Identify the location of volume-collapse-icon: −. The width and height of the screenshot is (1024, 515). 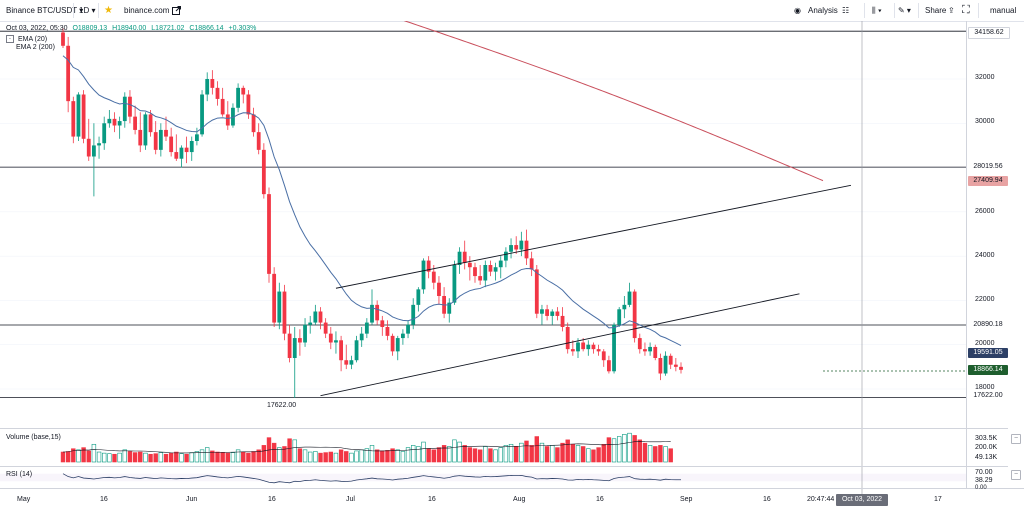
(1016, 439).